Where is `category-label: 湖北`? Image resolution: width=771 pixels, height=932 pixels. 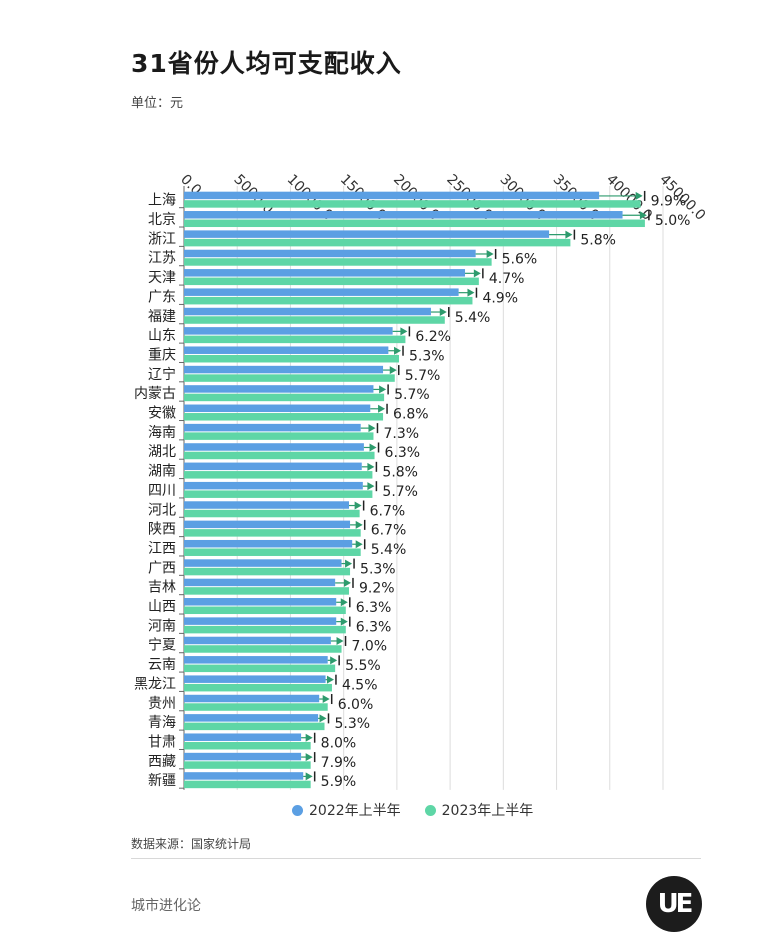 category-label: 湖北 is located at coordinates (162, 452).